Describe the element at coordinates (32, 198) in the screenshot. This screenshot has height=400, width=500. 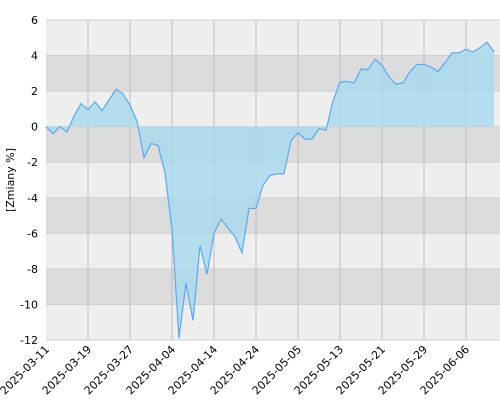
I see `y-tick-label: -4` at that location.